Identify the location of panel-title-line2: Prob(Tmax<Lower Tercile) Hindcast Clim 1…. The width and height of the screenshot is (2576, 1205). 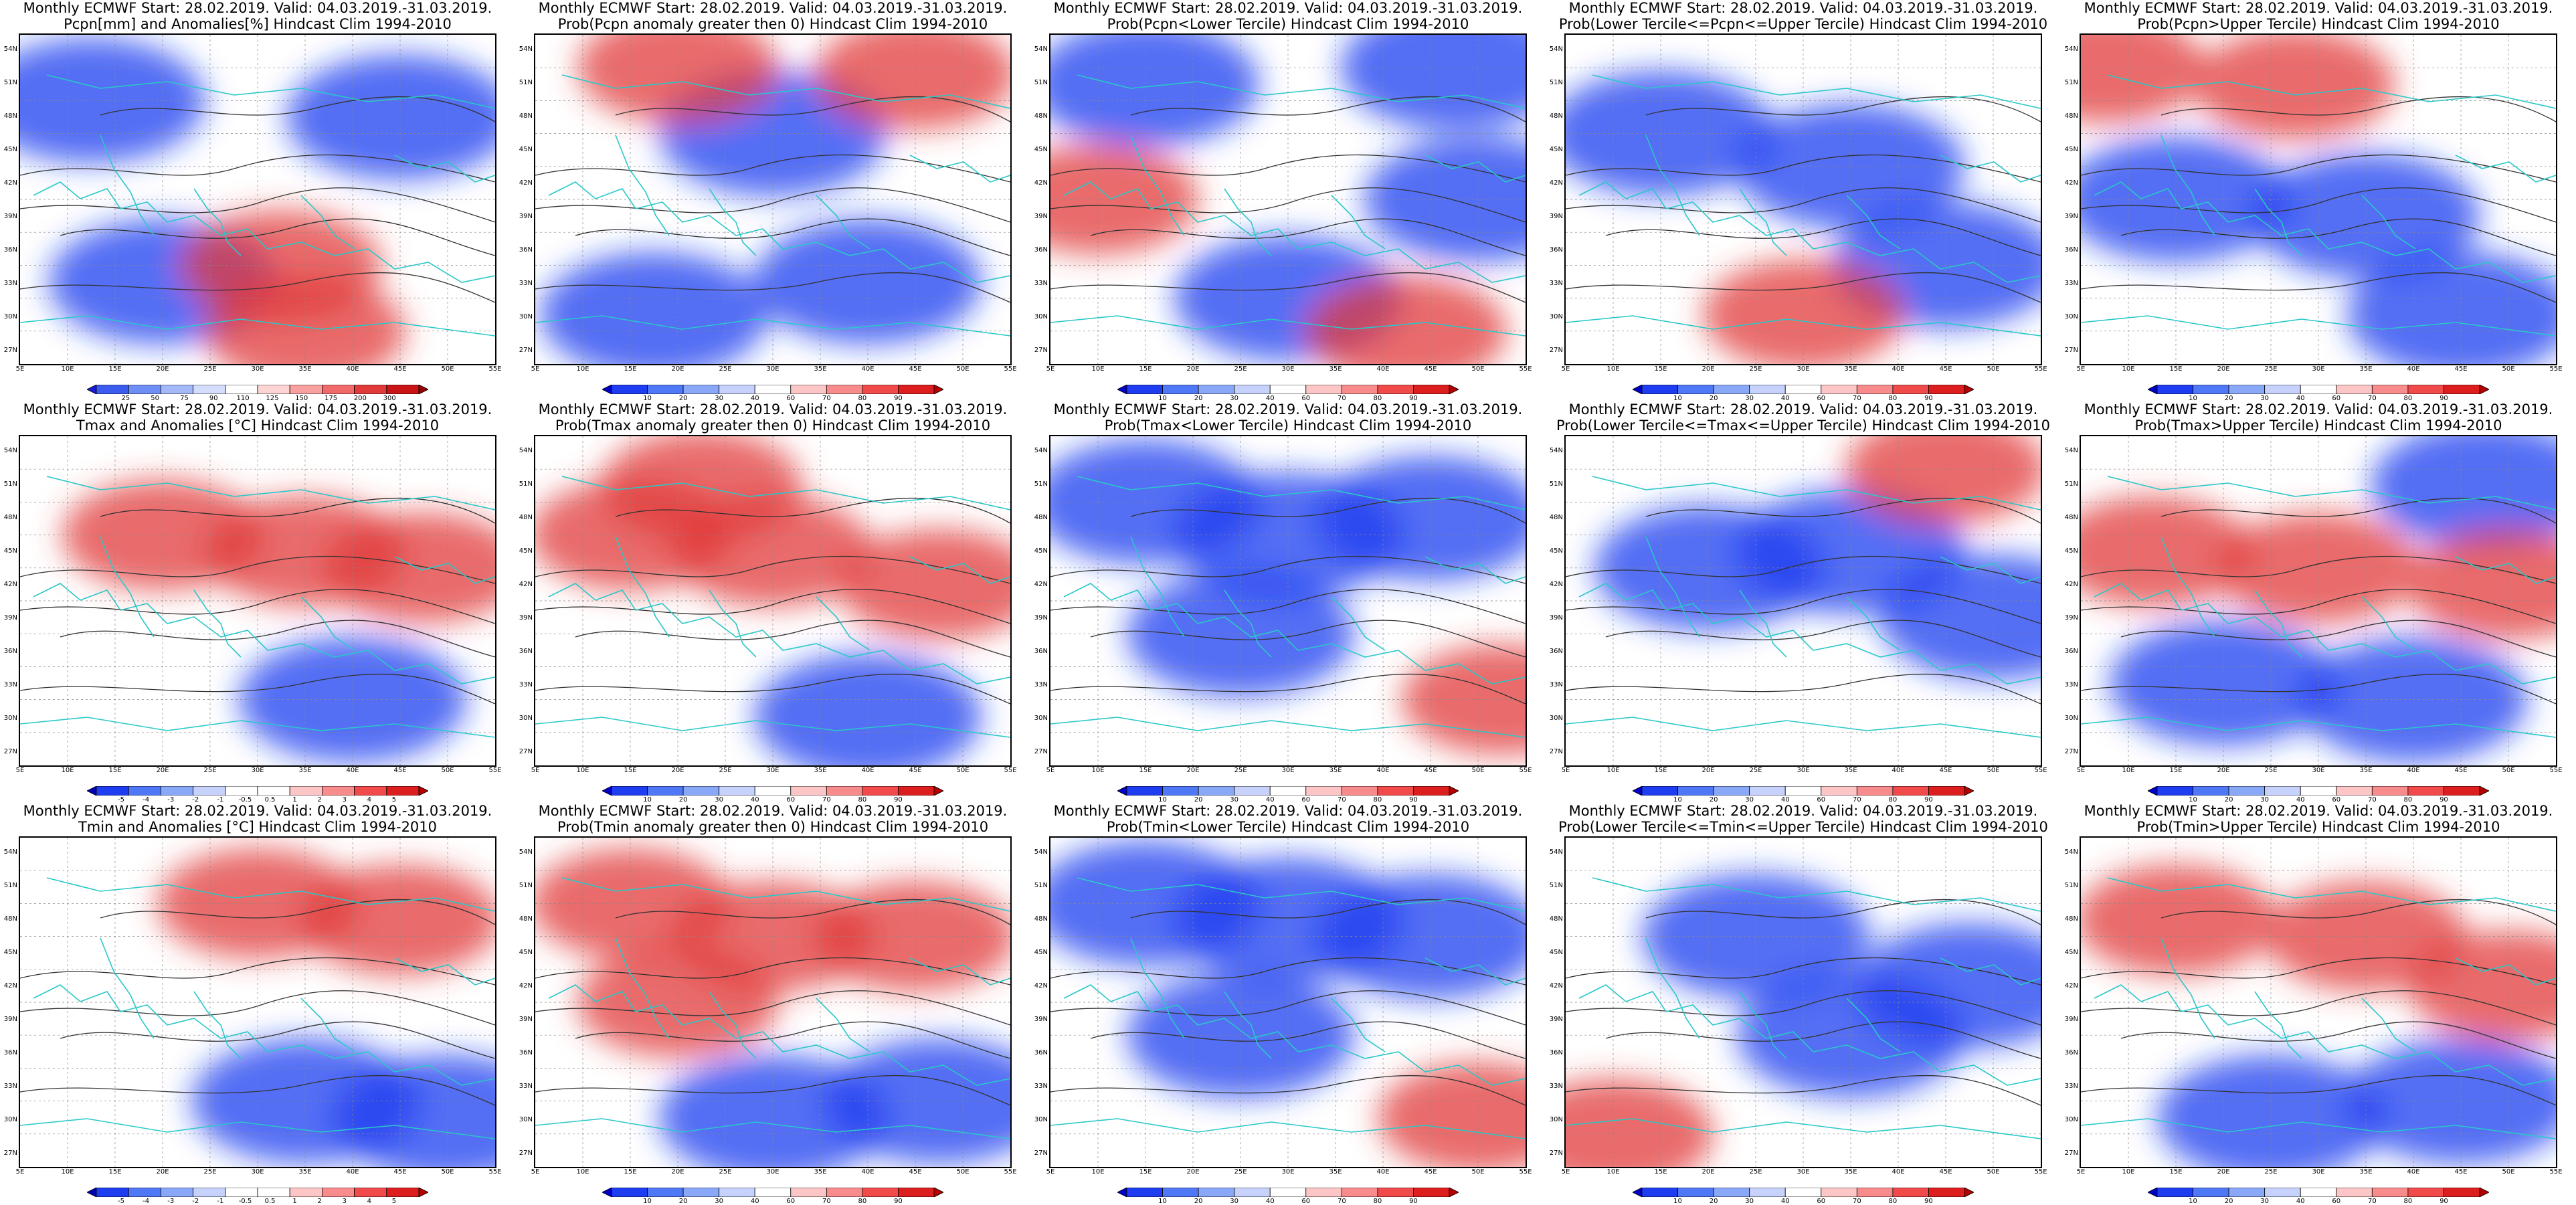
(1288, 426).